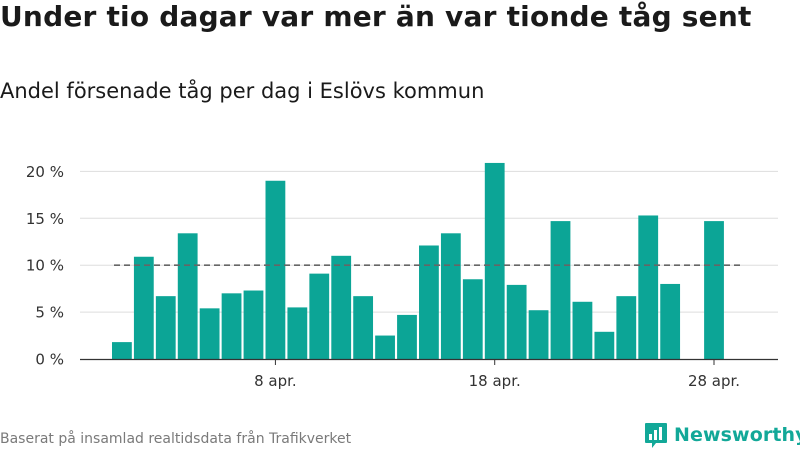  What do you see at coordinates (275, 381) in the screenshot?
I see `x-tick-label: 8 apr.` at bounding box center [275, 381].